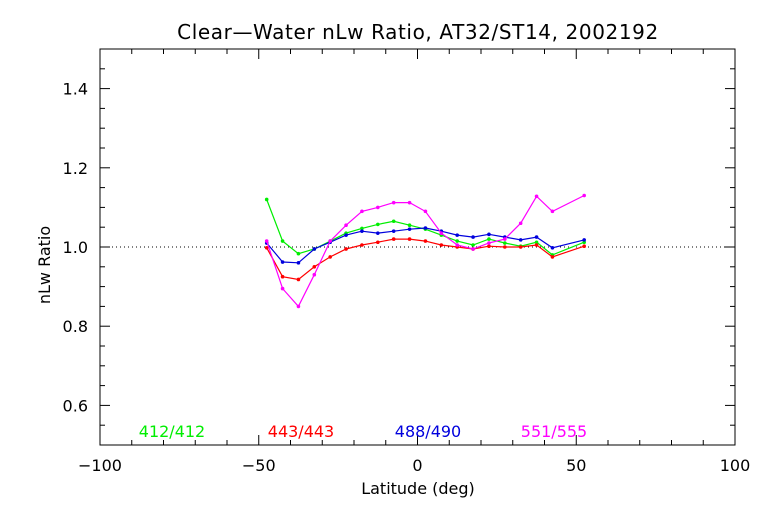 The image size is (768, 512). What do you see at coordinates (363, 431) in the screenshot?
I see `legend: 412/412 443/443 488/490 551/555` at bounding box center [363, 431].